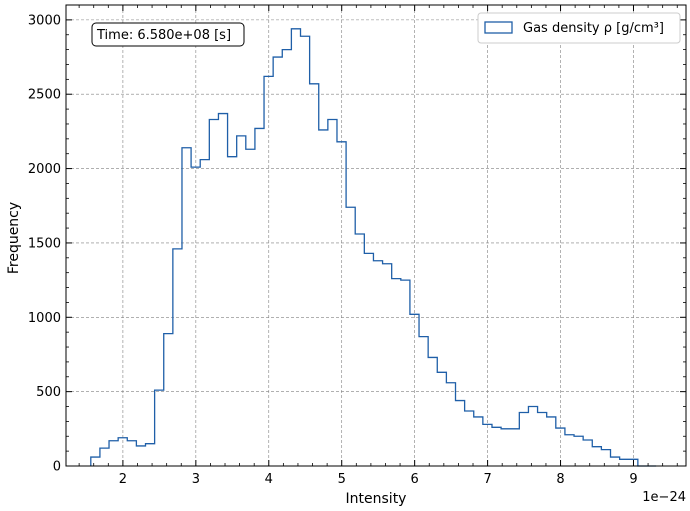 The height and width of the screenshot is (511, 690). I want to click on x-tick-label-6: 8, so click(560, 479).